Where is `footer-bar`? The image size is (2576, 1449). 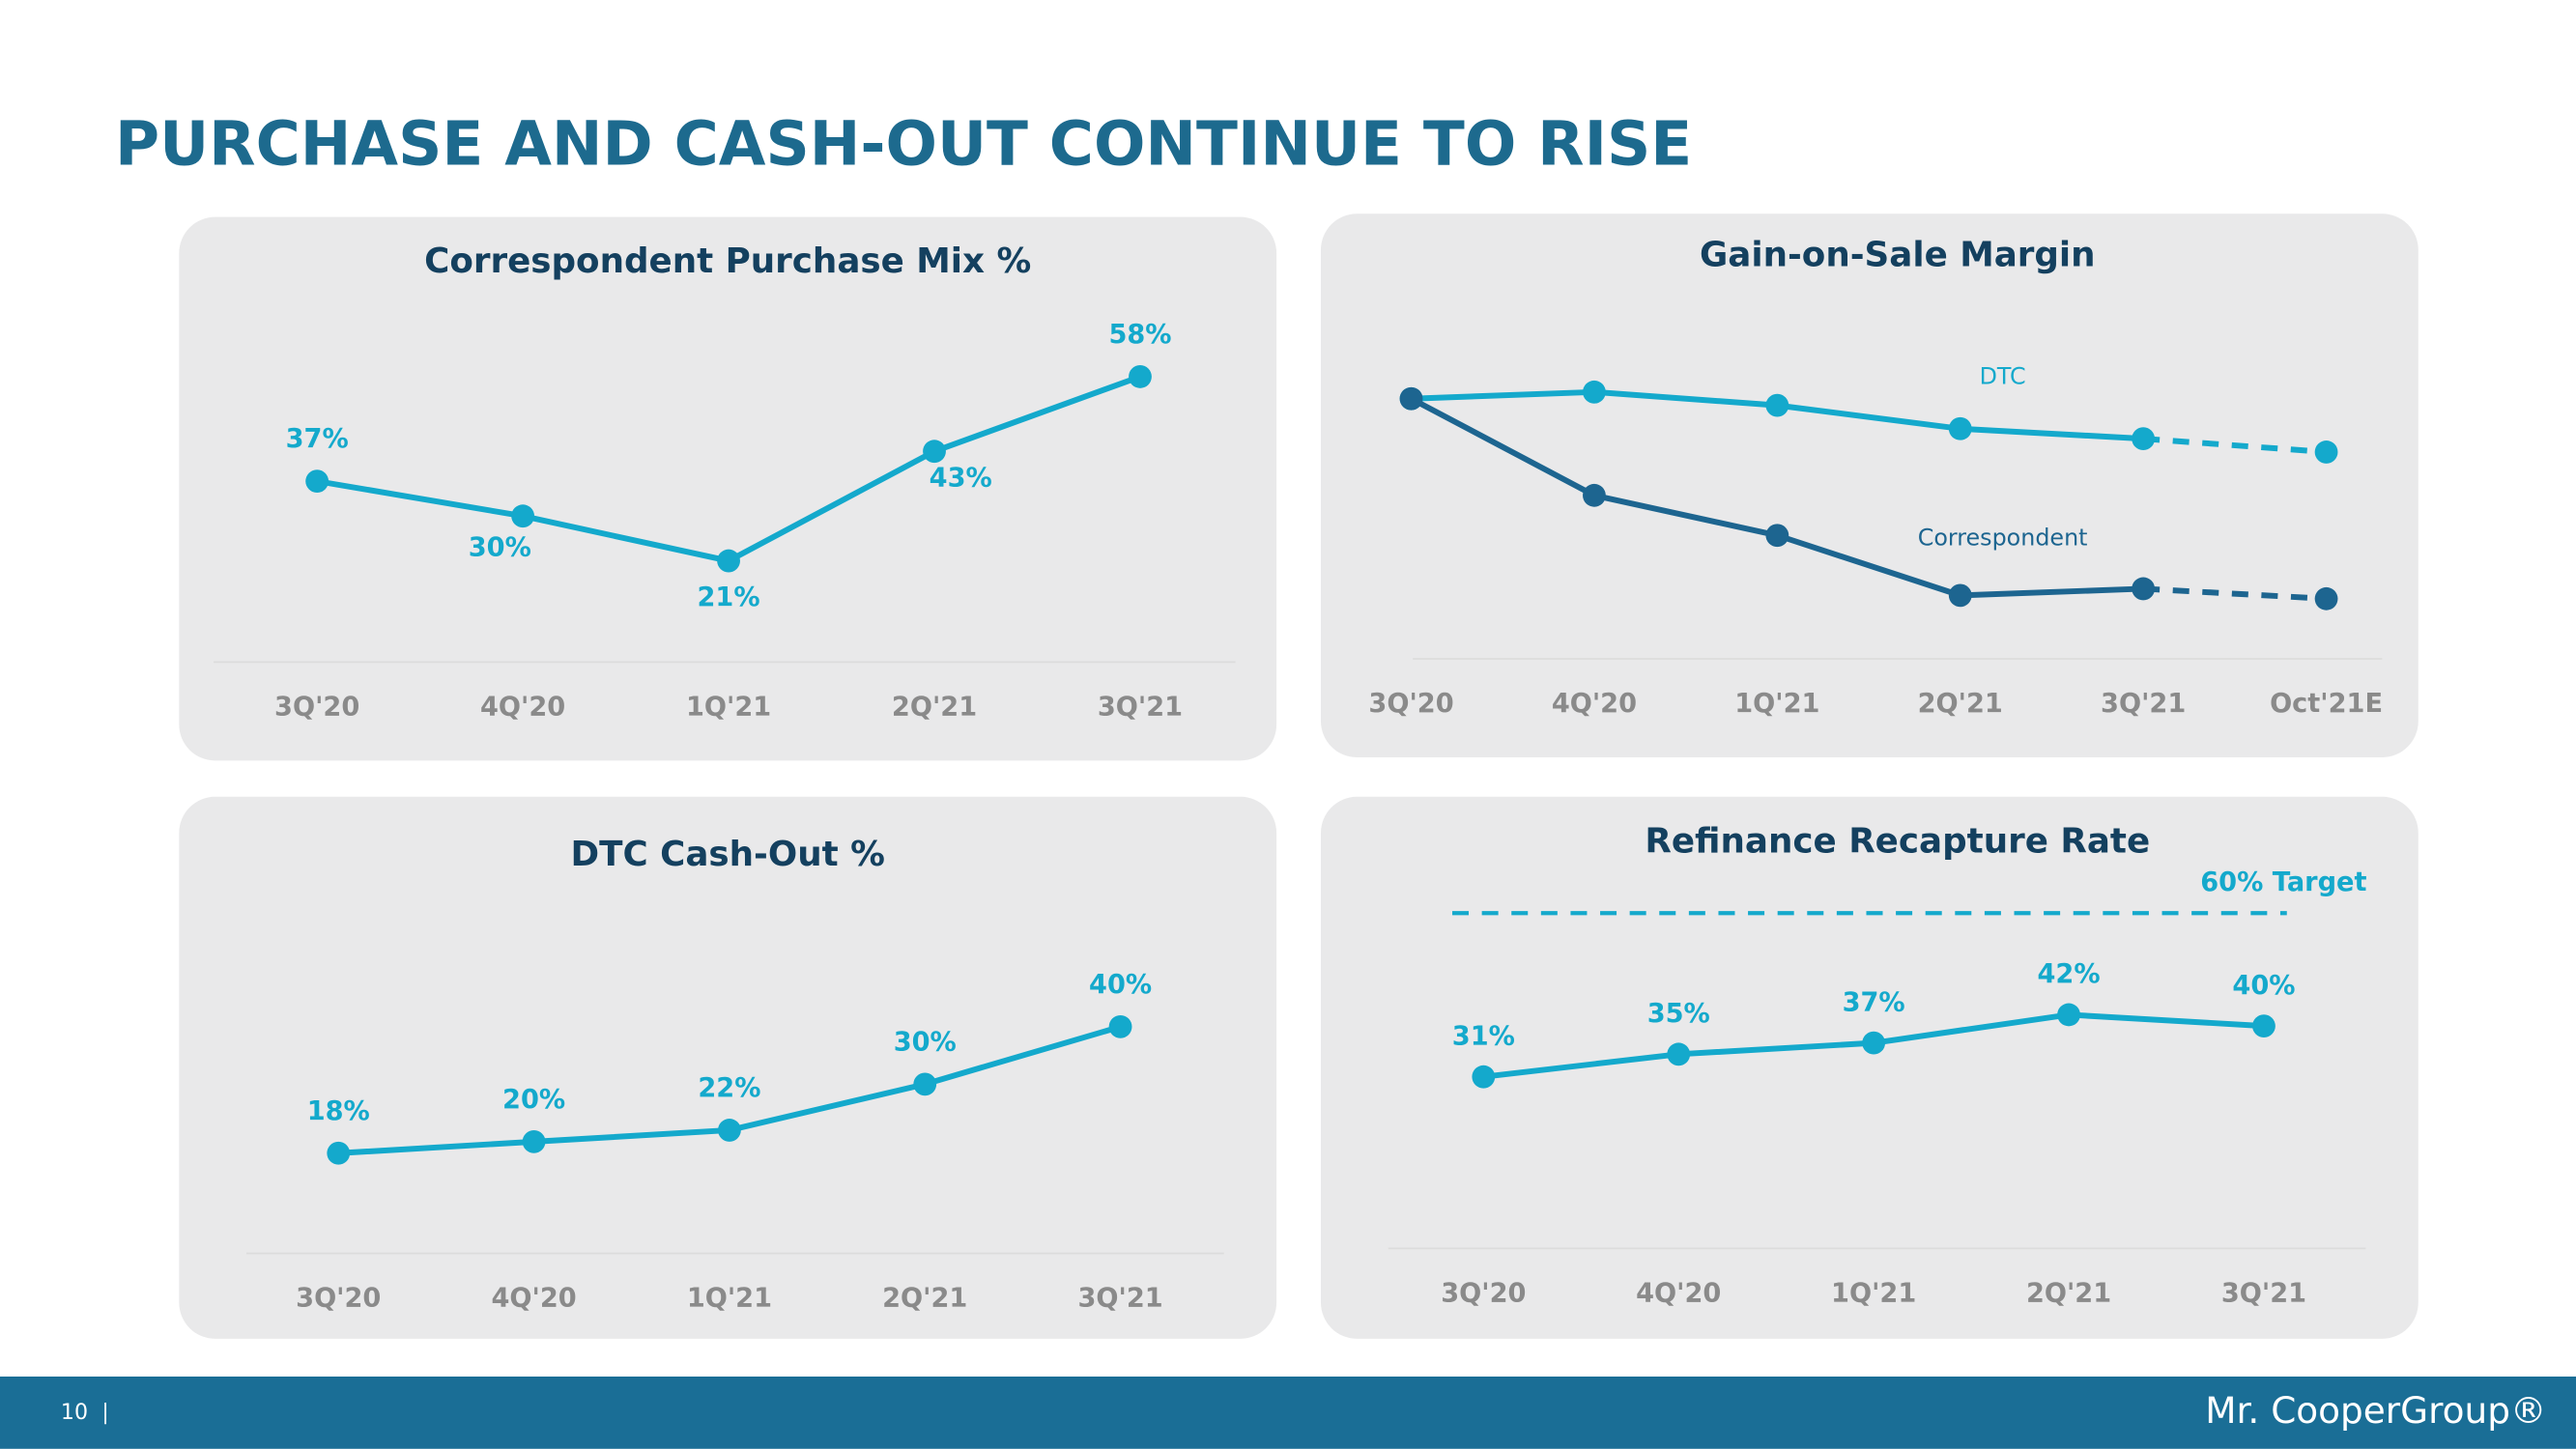
footer-bar is located at coordinates (1288, 1413).